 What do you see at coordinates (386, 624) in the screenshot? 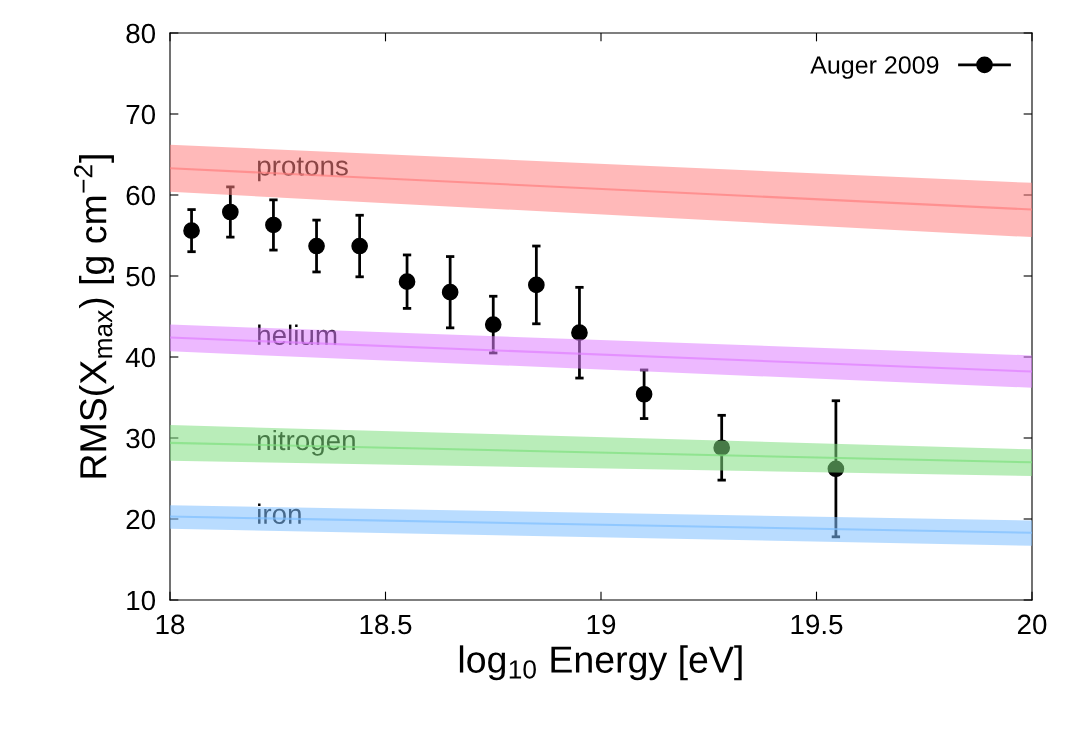
I see `x-tick-label: 18.5` at bounding box center [386, 624].